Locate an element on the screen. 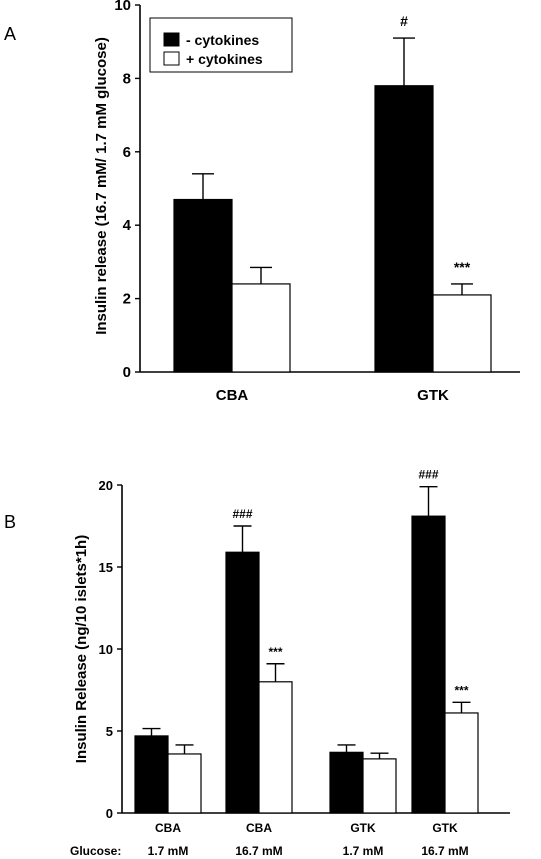 The image size is (541, 859). y-tick-label: 8 is located at coordinates (127, 78).